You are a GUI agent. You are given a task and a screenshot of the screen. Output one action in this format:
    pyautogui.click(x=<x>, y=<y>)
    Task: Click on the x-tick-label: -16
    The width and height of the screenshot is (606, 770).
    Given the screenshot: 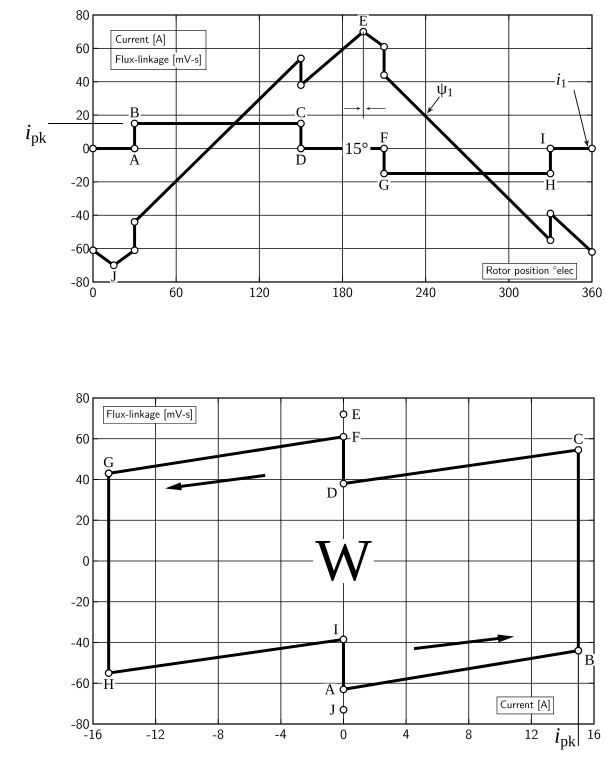 What is the action you would take?
    pyautogui.click(x=93, y=734)
    